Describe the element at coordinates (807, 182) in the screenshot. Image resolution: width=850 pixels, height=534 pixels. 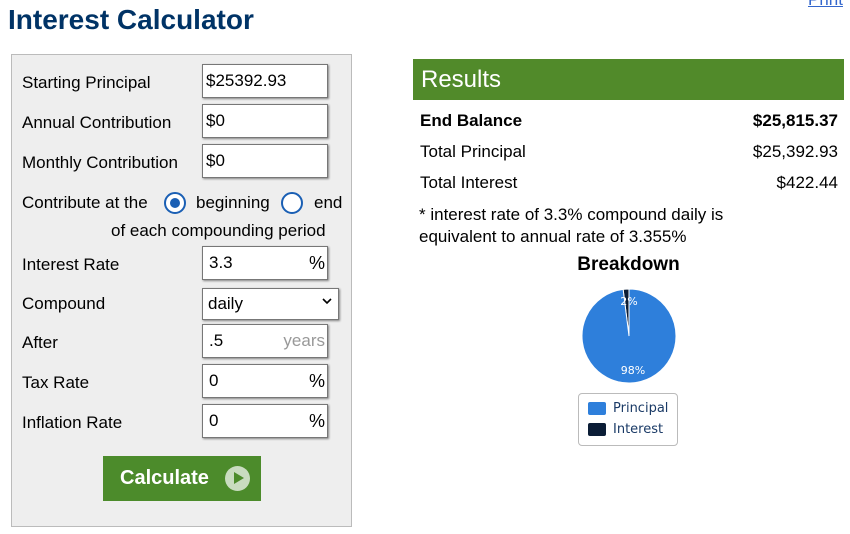
I see `total-interest-value: $422.44` at that location.